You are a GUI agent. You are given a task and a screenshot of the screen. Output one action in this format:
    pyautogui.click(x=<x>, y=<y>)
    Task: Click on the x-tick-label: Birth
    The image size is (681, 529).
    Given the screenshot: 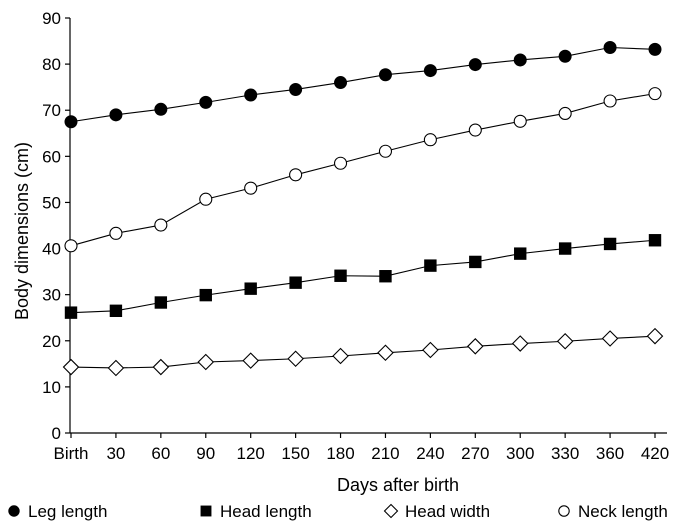 What is the action you would take?
    pyautogui.click(x=71, y=453)
    